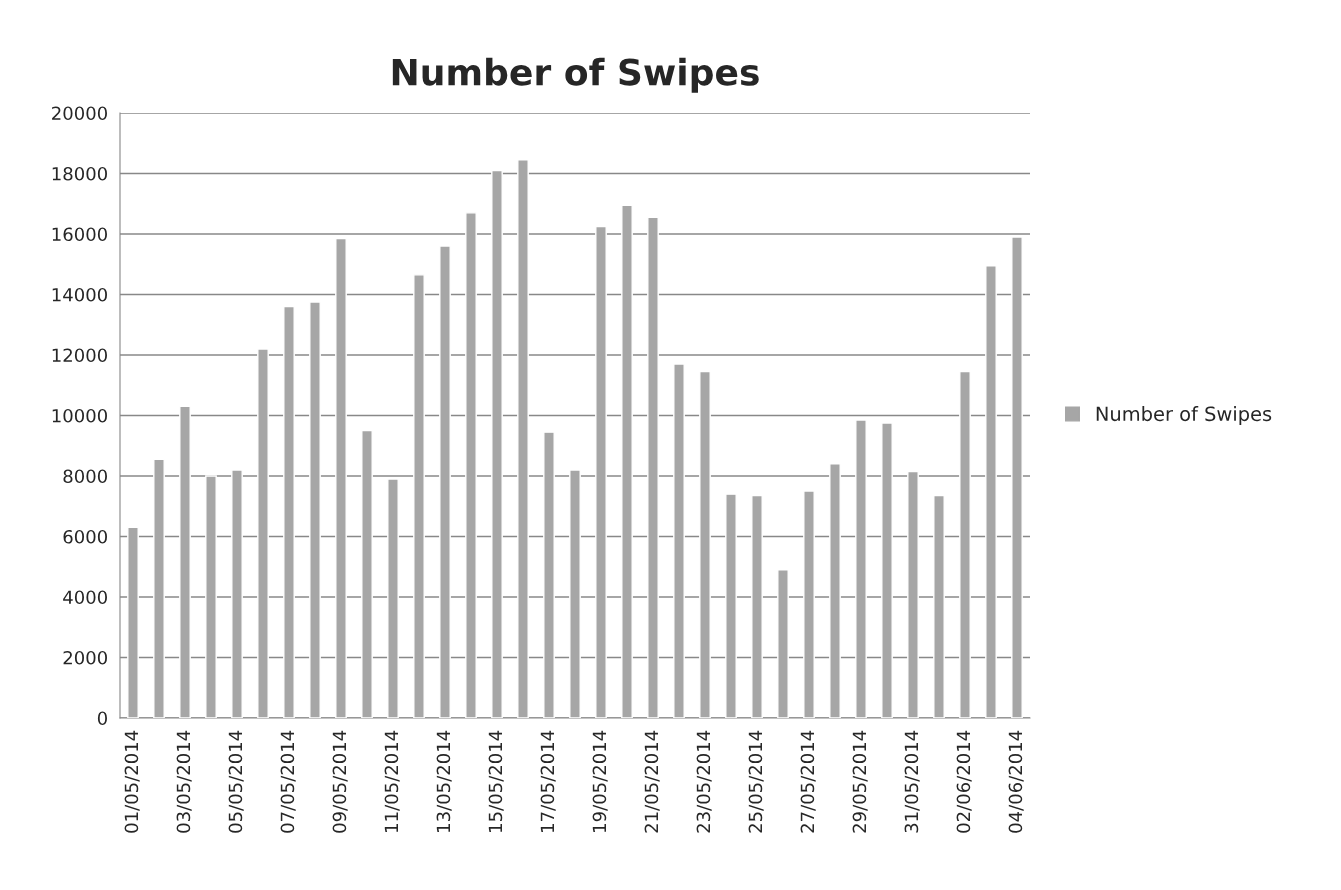 The image size is (1341, 890). What do you see at coordinates (102, 718) in the screenshot?
I see `y-tick-label: 0` at bounding box center [102, 718].